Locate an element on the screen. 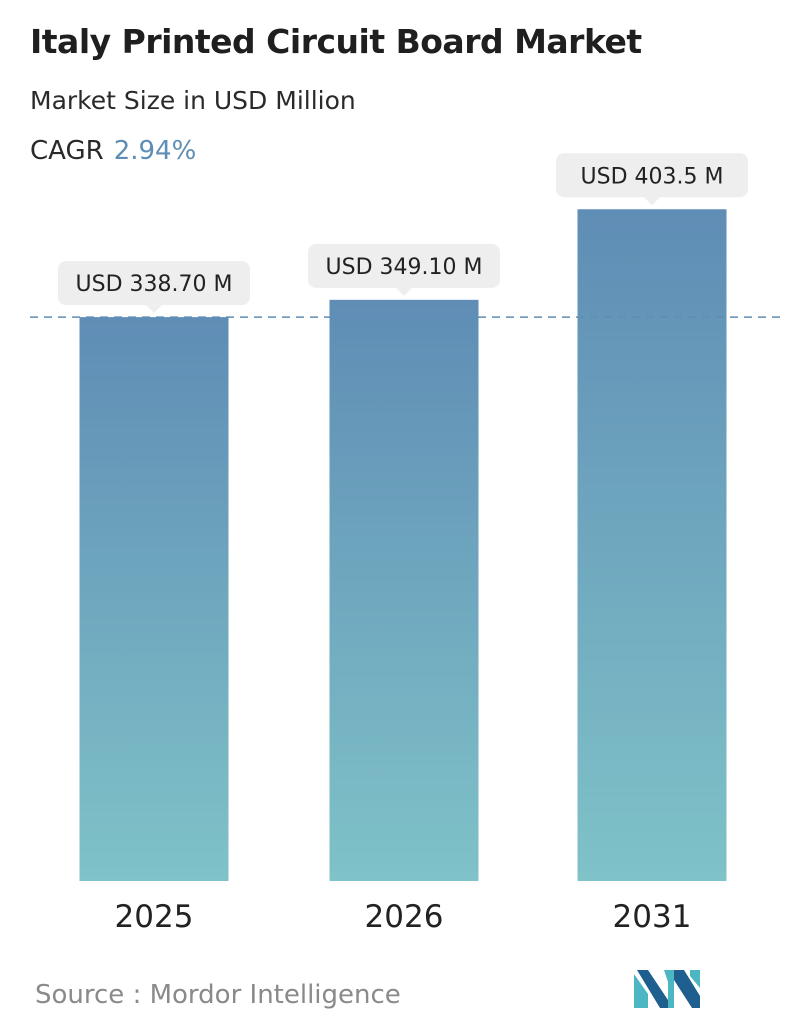  chart-subtitle: Market Size in USD Million is located at coordinates (193, 100).